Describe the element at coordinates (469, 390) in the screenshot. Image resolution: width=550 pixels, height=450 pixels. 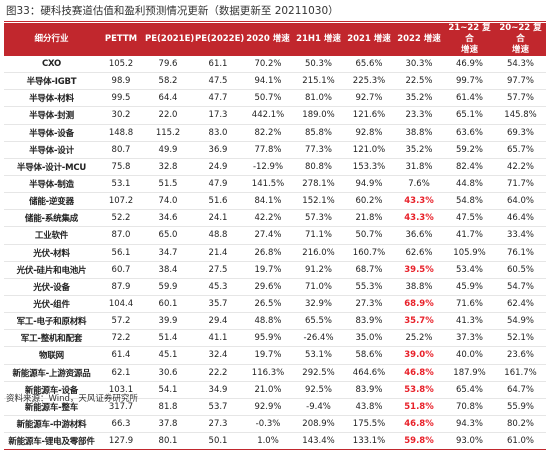
I see `value-cell: 65.4%` at that location.